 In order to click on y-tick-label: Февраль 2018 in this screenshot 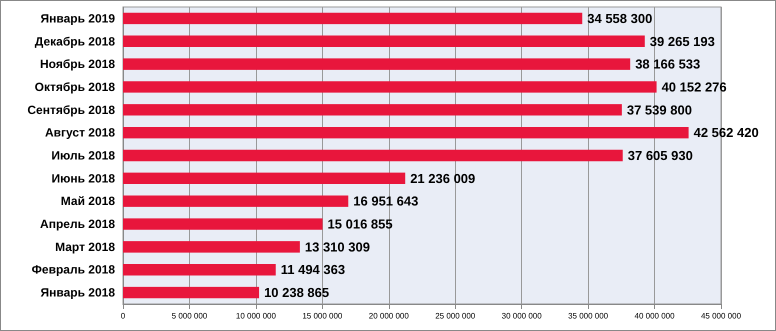, I will do `click(74, 269)`.